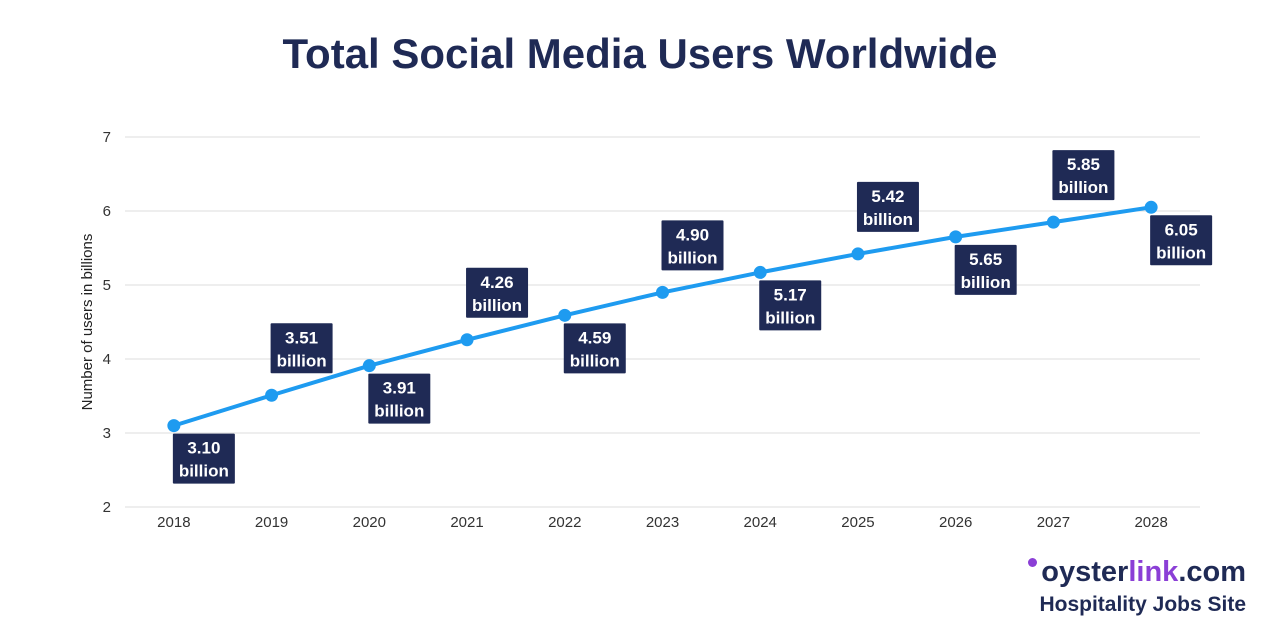 Image resolution: width=1280 pixels, height=640 pixels. I want to click on data-label-value: 5.65, so click(985, 259).